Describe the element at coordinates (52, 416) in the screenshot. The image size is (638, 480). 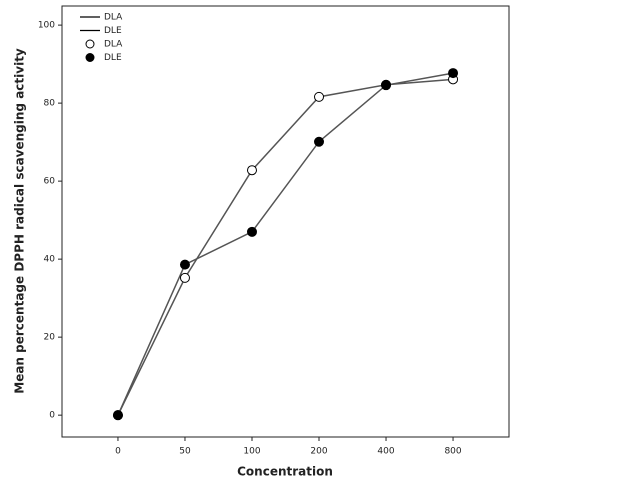
I see `y-tick-label: 0` at that location.